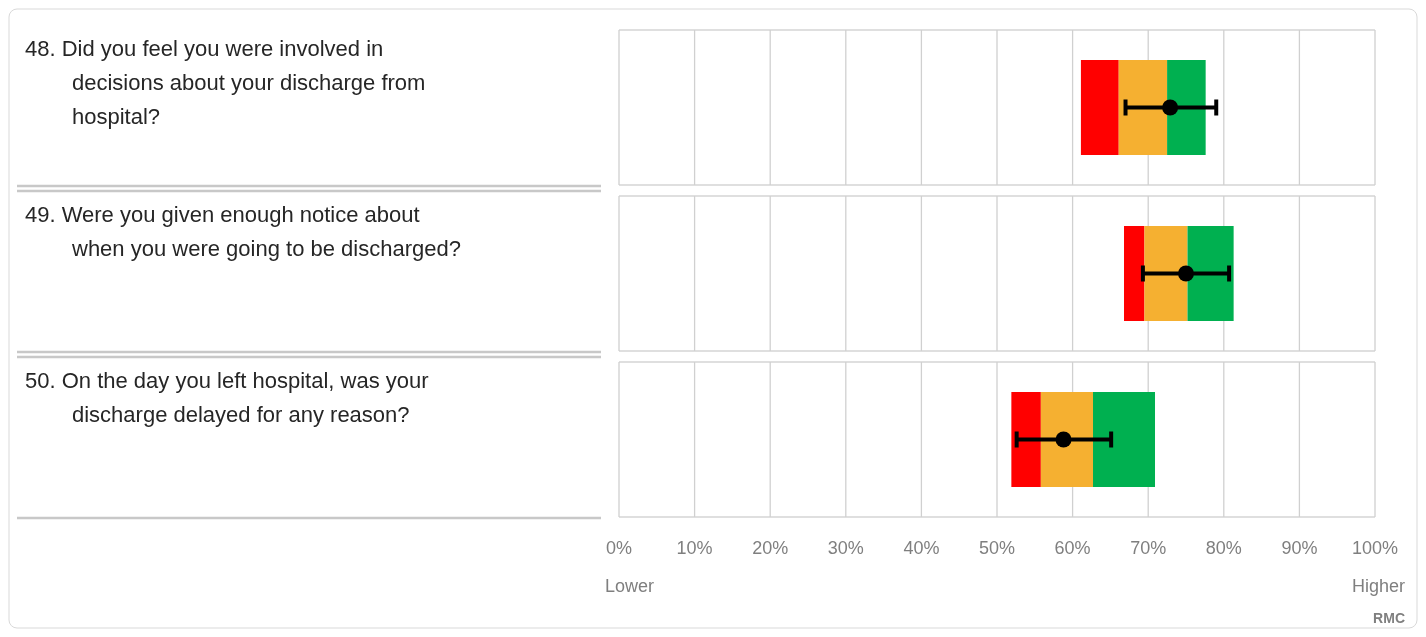 This screenshot has height=637, width=1426. Describe the element at coordinates (845, 548) in the screenshot. I see `x-tick-label: 30%` at that location.